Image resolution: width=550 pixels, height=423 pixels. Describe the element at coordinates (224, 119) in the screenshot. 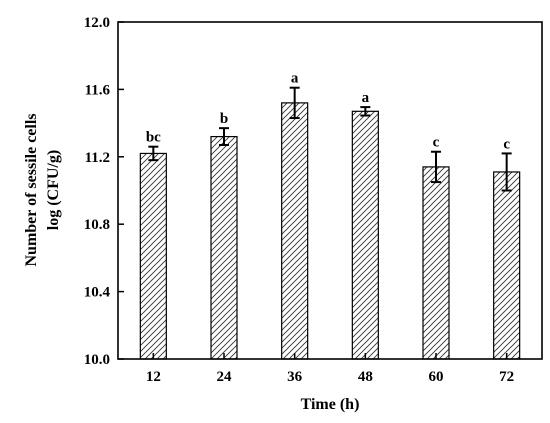

I see `significance-label: b` at that location.